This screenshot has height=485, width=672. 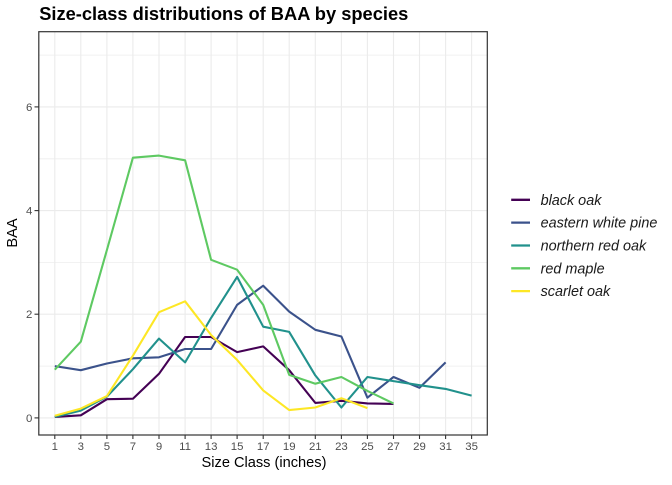 I want to click on svg-text: northern red oak, so click(x=594, y=247).